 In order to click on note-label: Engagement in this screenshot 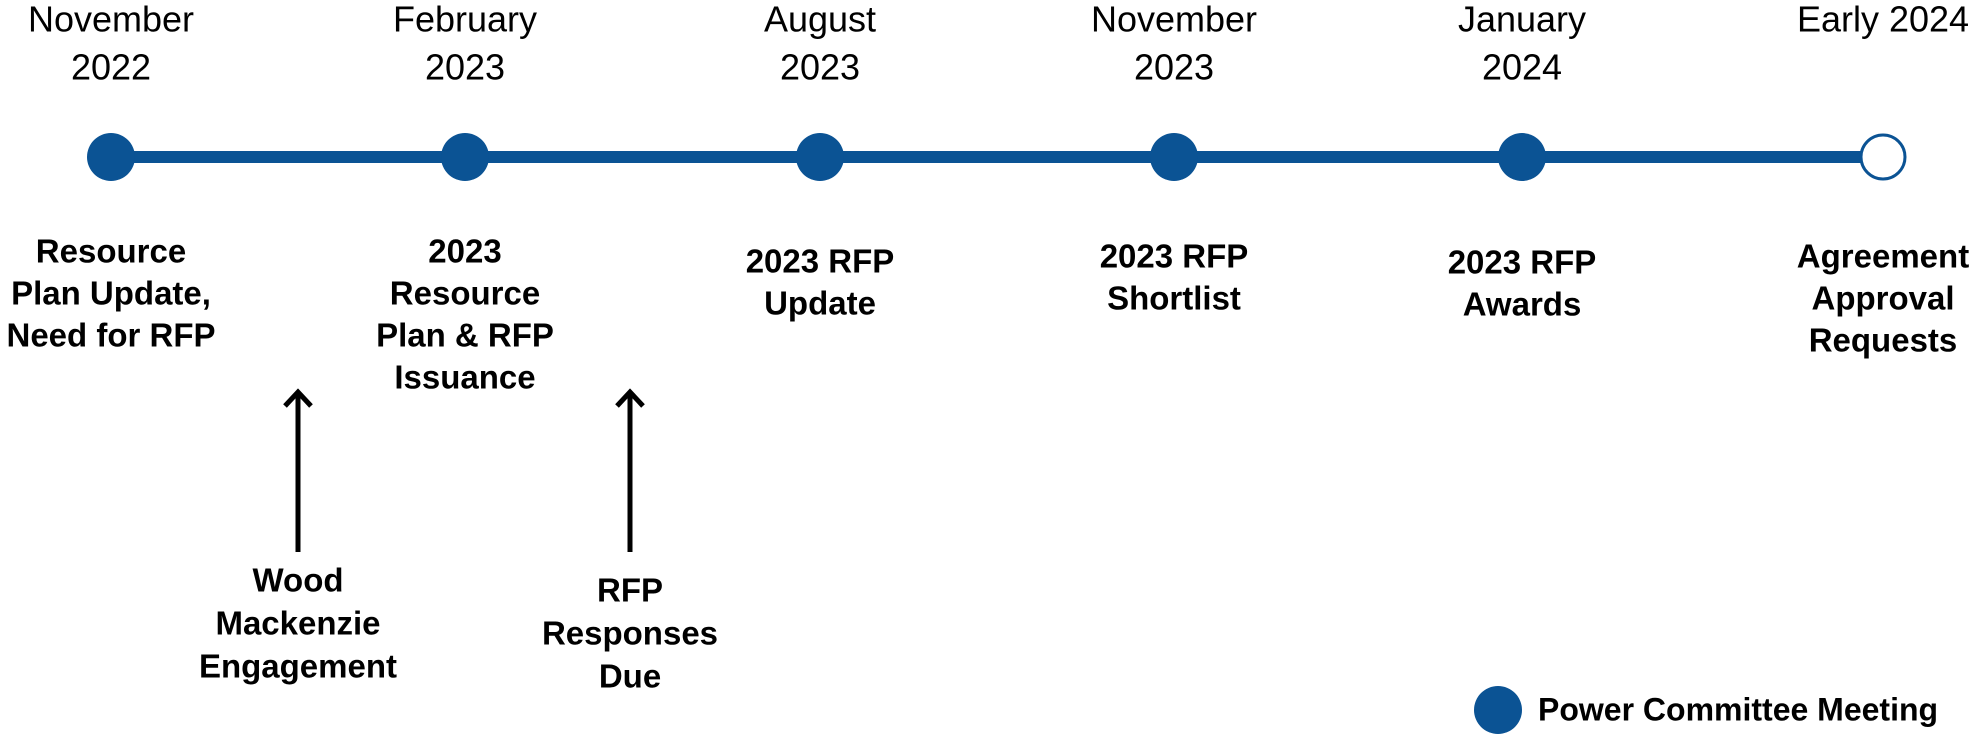, I will do `click(298, 666)`.